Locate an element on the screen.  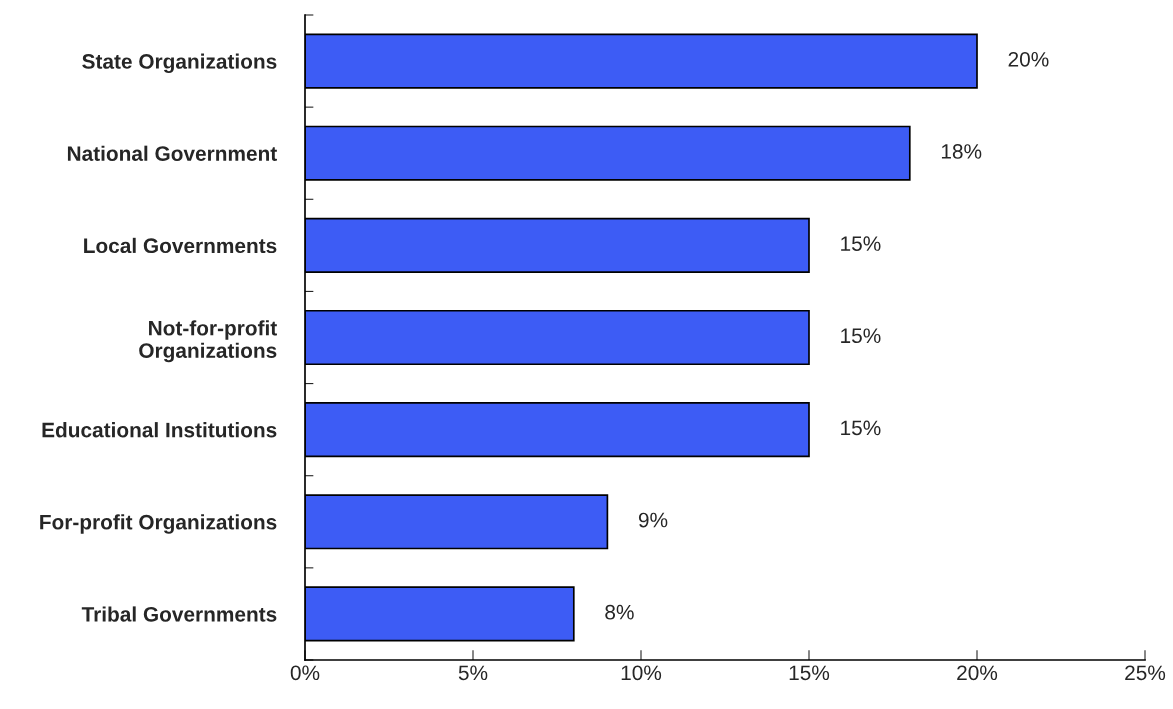
data-label: 18% is located at coordinates (961, 151).